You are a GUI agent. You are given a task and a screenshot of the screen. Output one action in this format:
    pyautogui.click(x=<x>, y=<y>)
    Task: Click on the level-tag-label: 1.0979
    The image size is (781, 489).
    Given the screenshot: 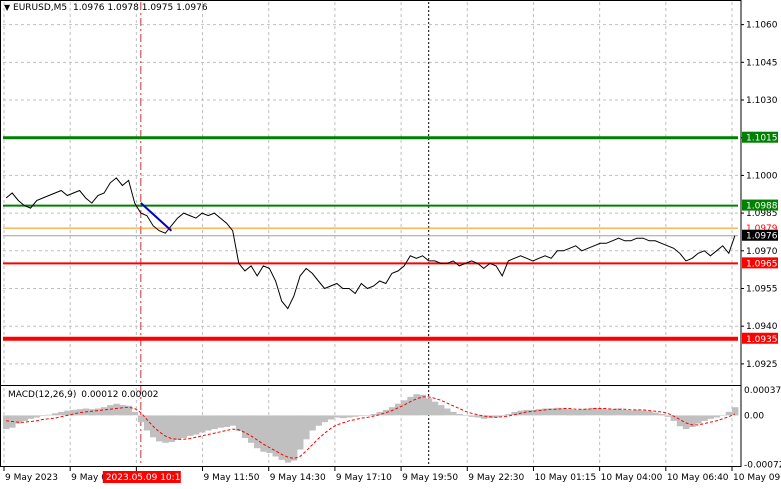 What is the action you would take?
    pyautogui.click(x=762, y=229)
    